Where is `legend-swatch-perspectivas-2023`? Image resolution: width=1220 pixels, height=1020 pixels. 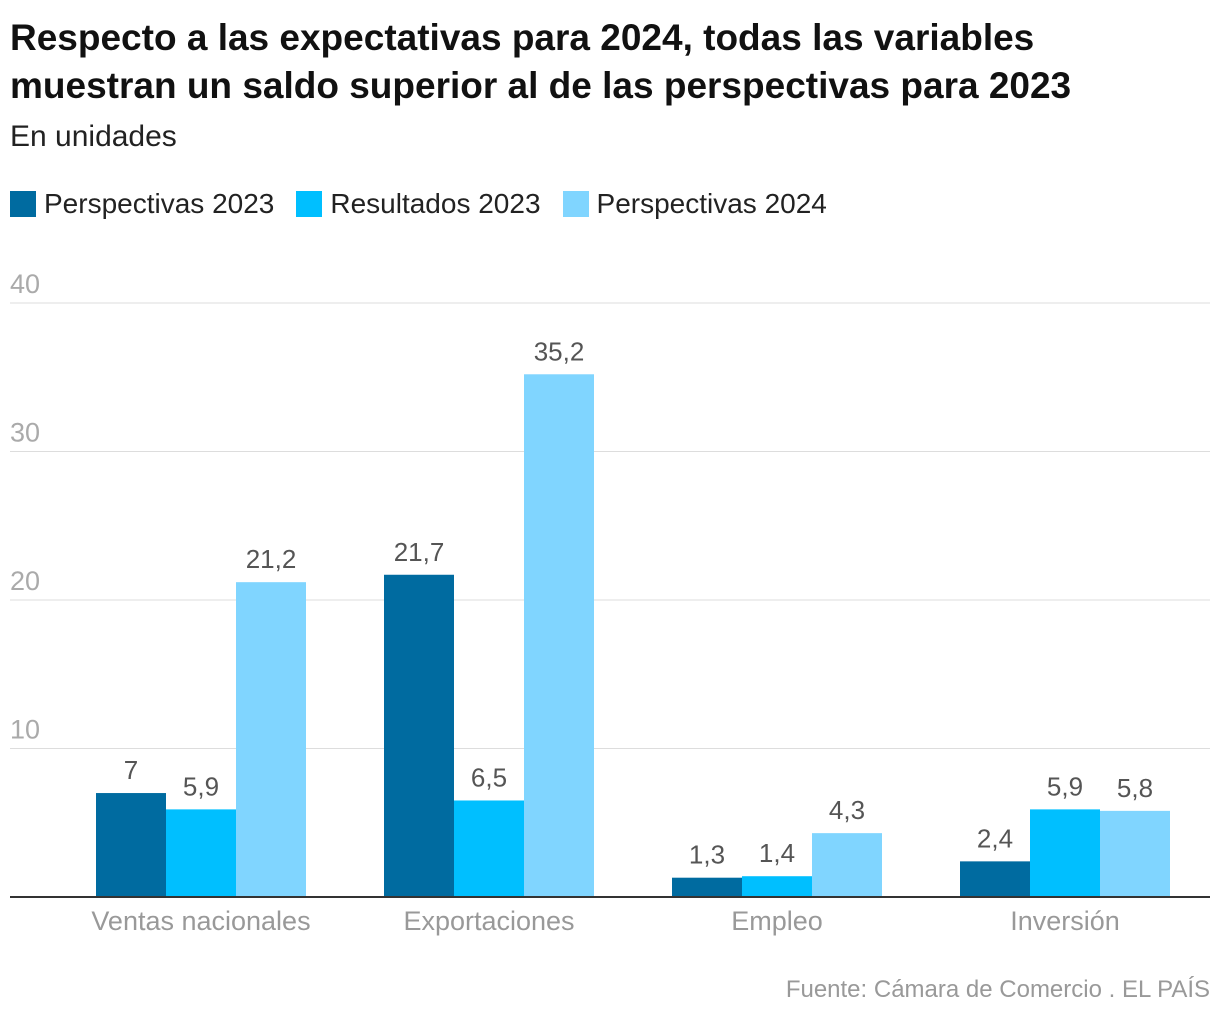
legend-swatch-perspectivas-2023 is located at coordinates (23, 204).